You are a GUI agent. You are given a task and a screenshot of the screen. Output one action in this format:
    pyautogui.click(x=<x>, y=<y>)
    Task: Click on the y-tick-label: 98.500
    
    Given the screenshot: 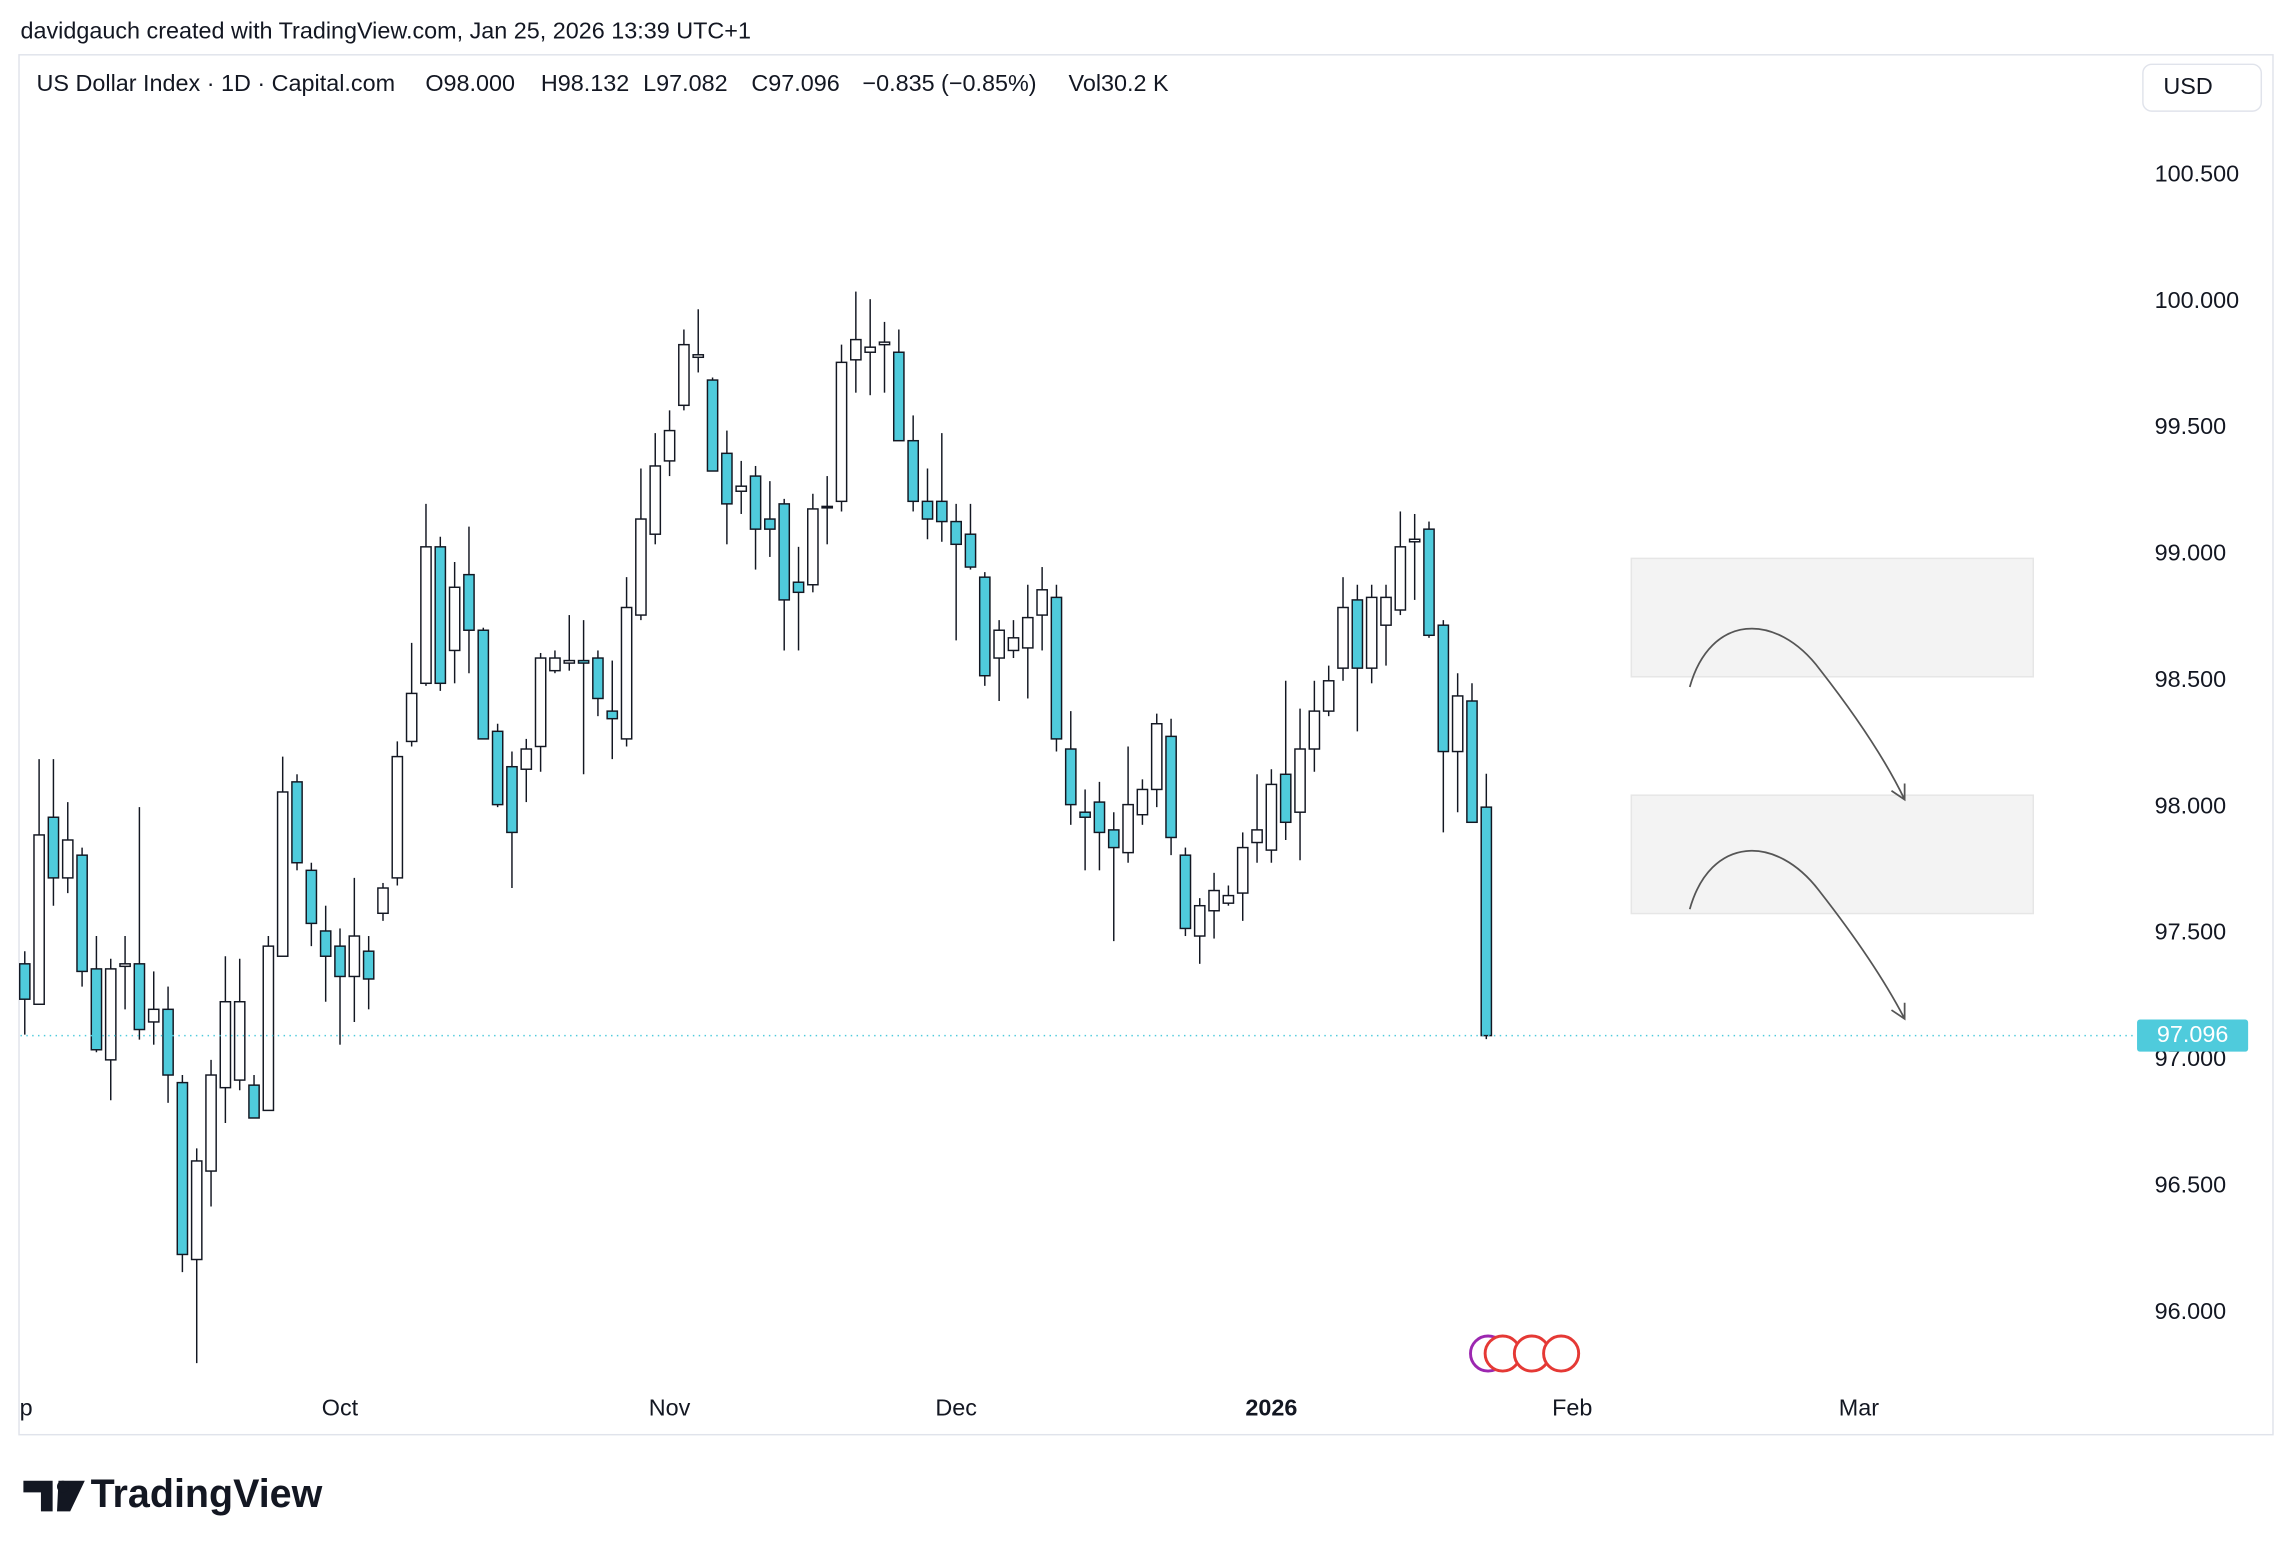 What is the action you would take?
    pyautogui.click(x=2191, y=679)
    